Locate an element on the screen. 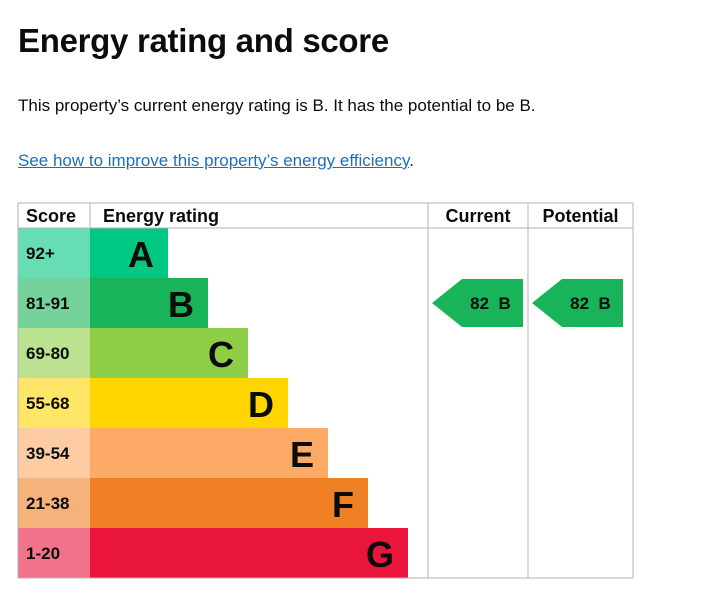  rating-bar-d is located at coordinates (189, 403).